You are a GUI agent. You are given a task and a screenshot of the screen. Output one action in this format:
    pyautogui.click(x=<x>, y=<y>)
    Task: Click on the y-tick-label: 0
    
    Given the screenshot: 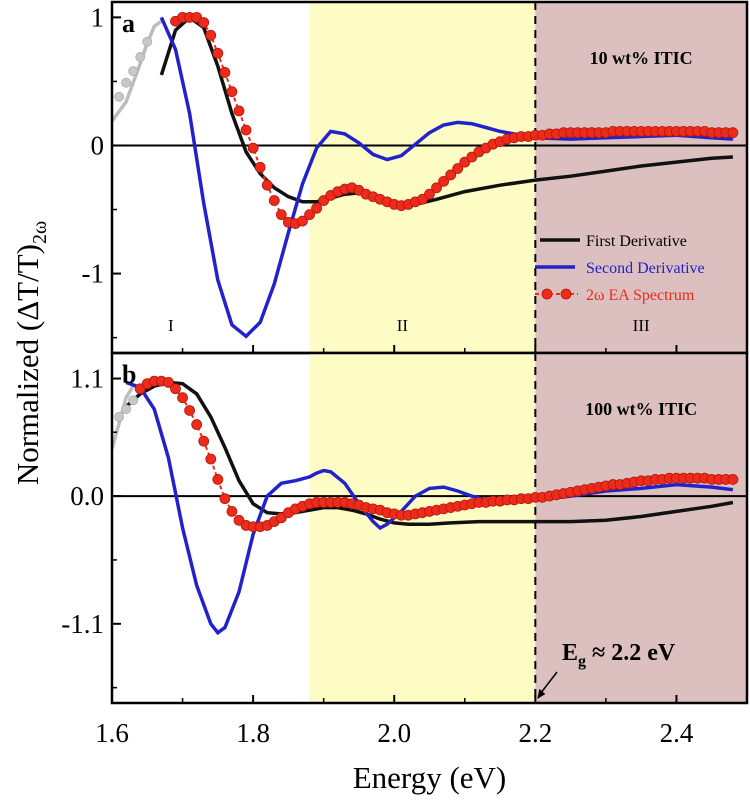 What is the action you would take?
    pyautogui.click(x=98, y=145)
    